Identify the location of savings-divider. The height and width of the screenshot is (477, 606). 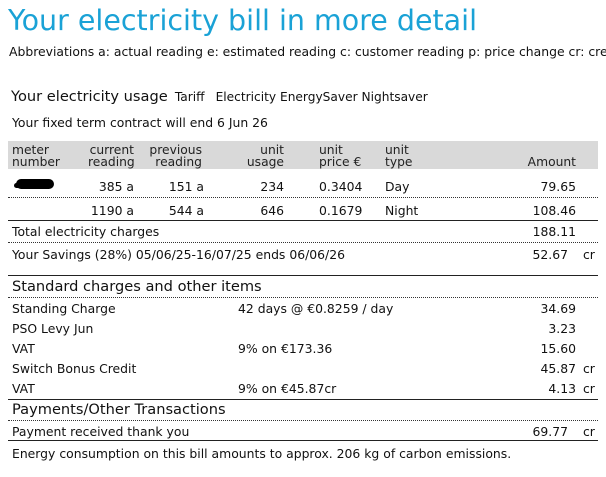
(303, 242).